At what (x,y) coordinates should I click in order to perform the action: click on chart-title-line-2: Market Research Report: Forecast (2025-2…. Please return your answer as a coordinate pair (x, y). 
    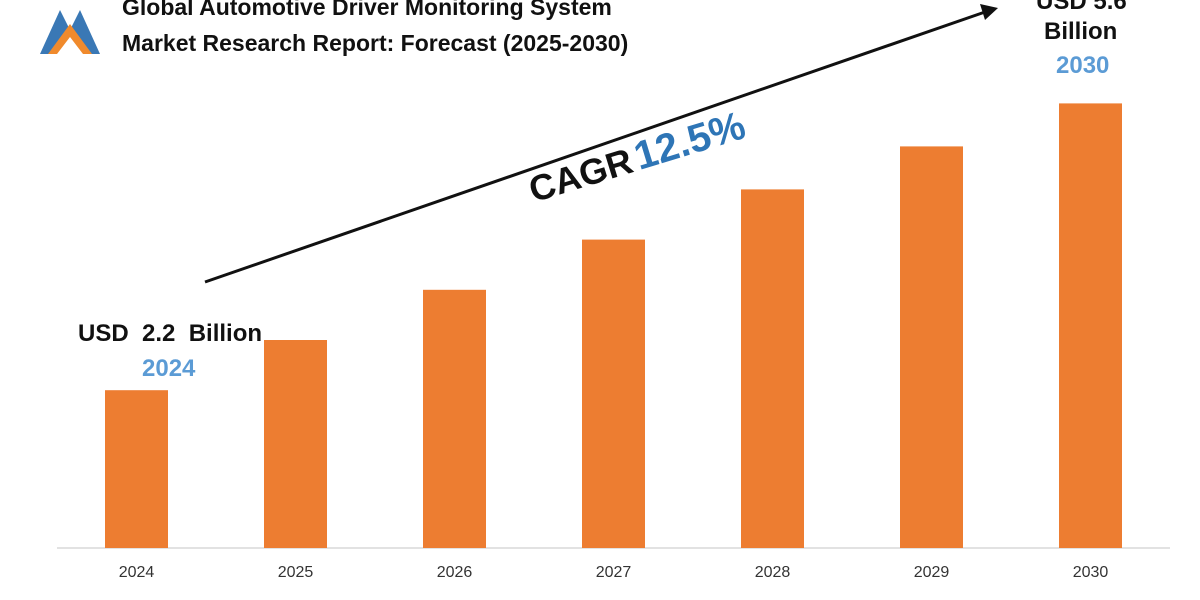
    Looking at the image, I should click on (375, 43).